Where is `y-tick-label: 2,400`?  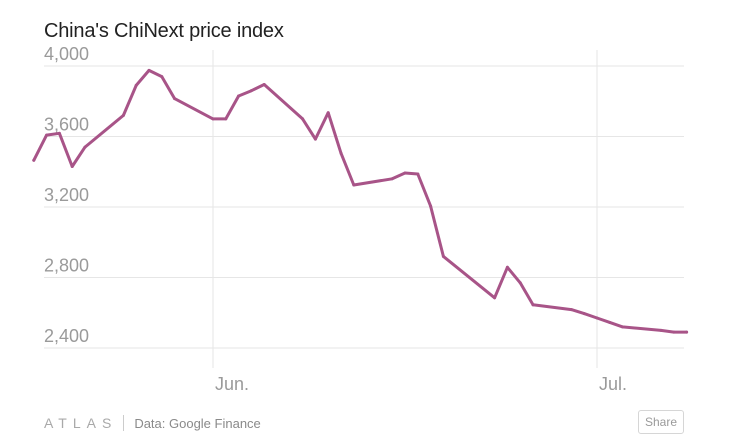
y-tick-label: 2,400 is located at coordinates (66, 336).